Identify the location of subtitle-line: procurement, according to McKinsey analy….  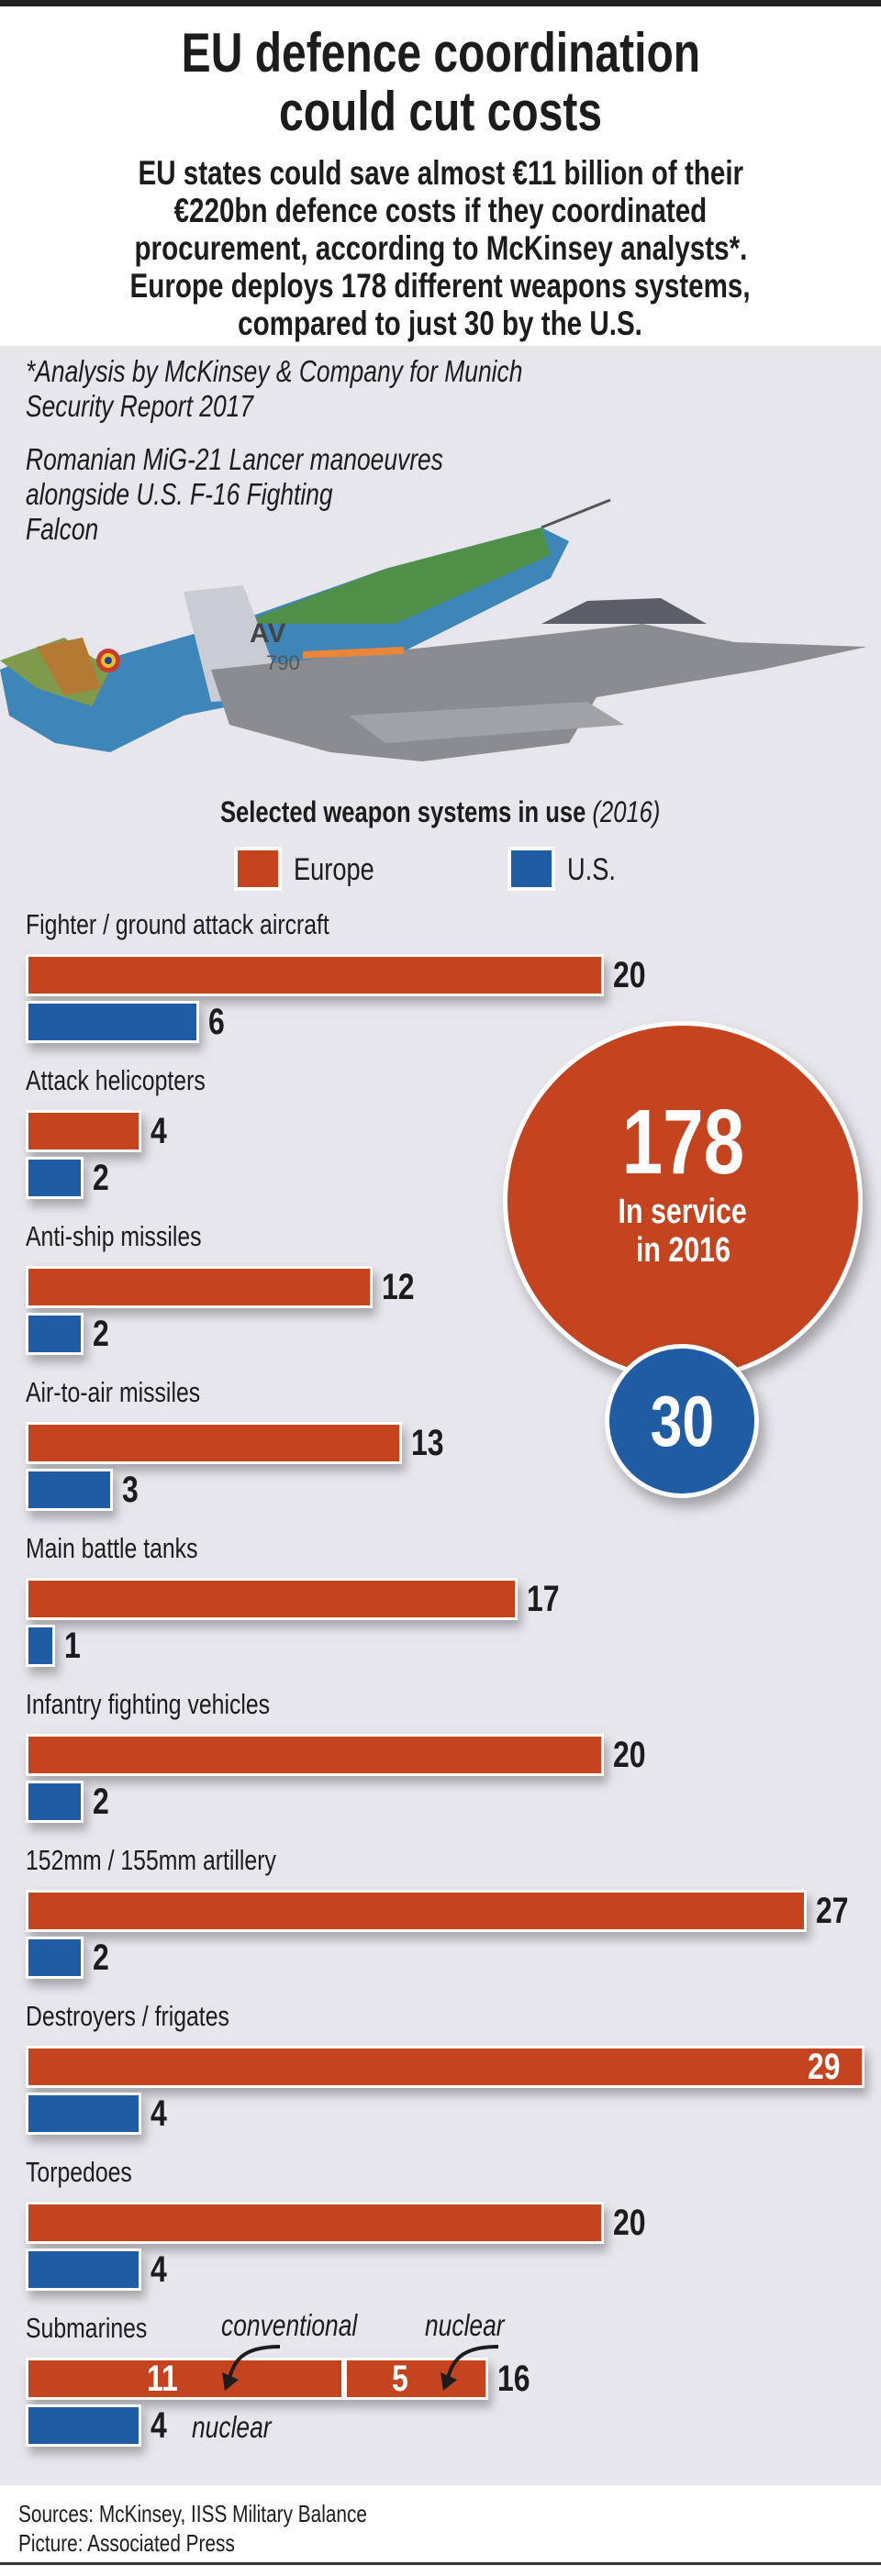
(440, 248).